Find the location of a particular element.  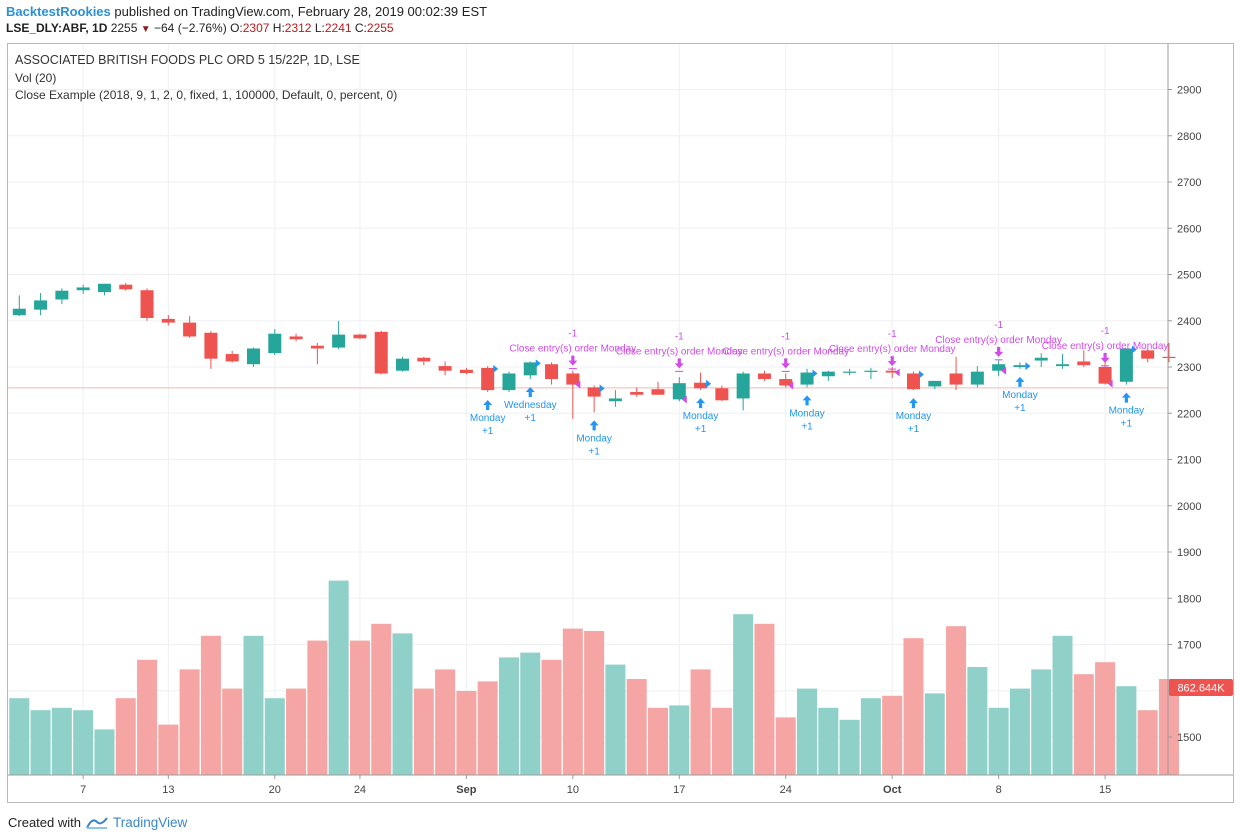

close-value: 2255 is located at coordinates (380, 28).